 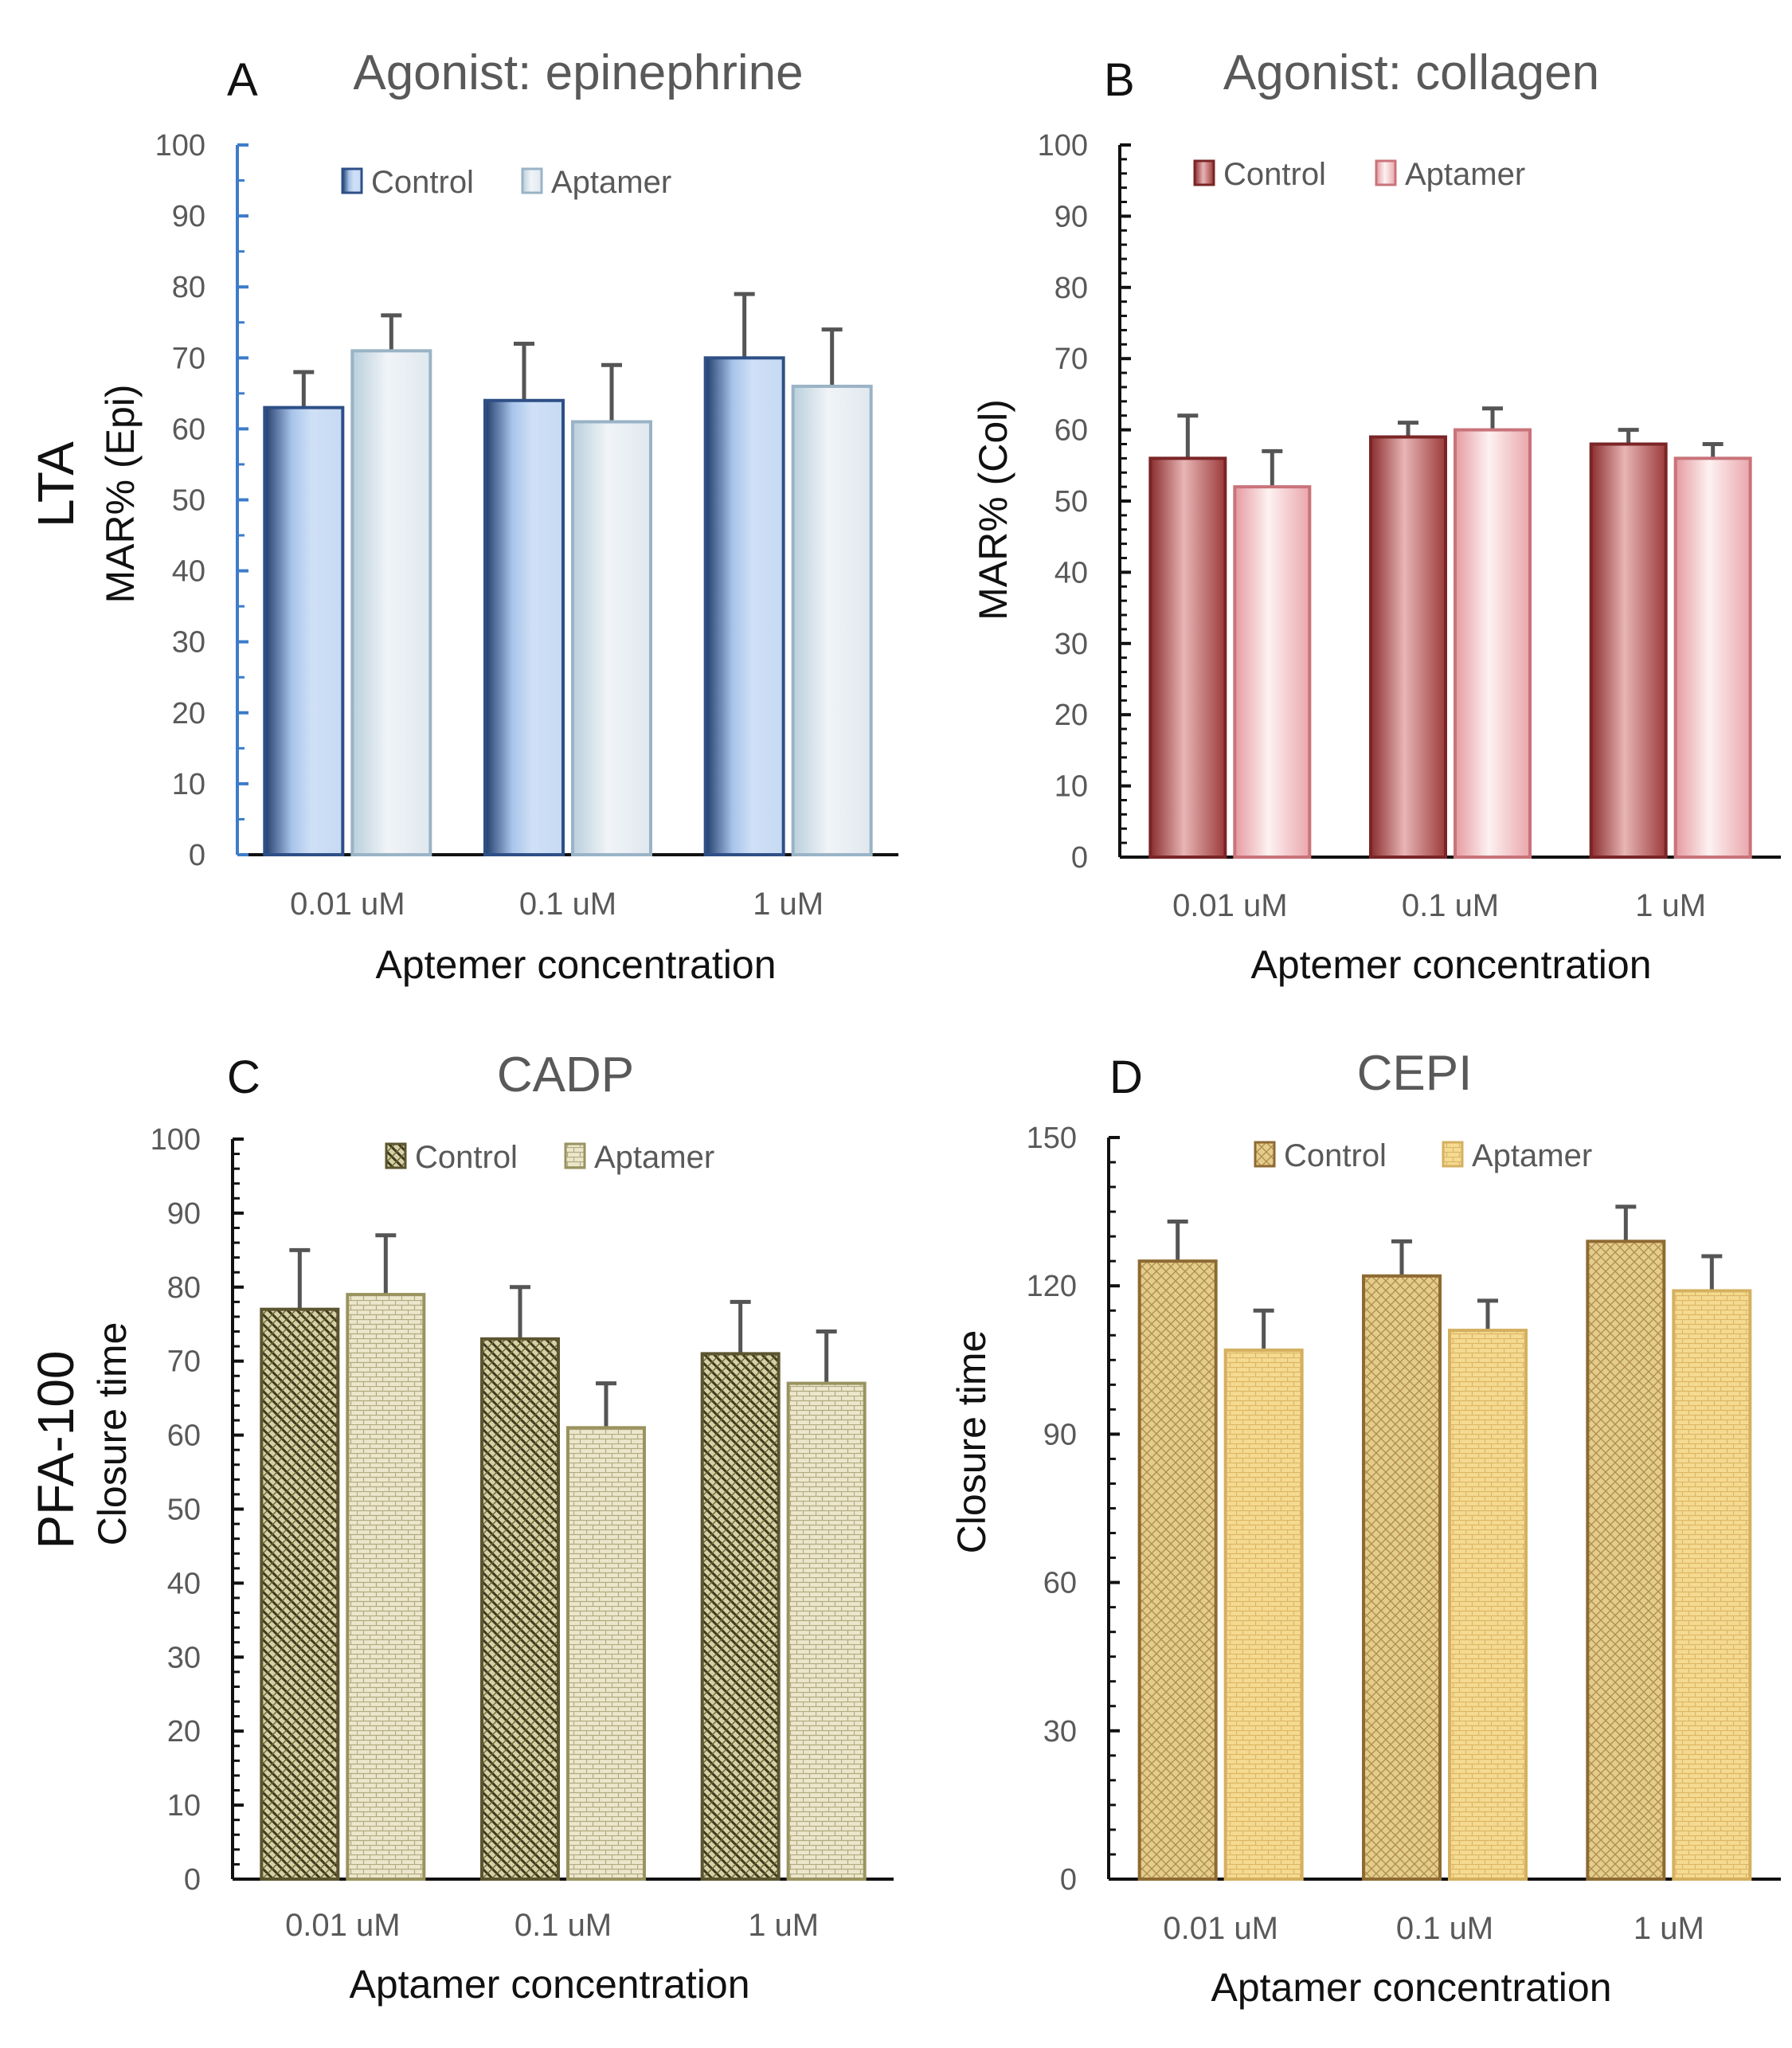 I want to click on panel-c-tick-label: 50, so click(x=184, y=1510).